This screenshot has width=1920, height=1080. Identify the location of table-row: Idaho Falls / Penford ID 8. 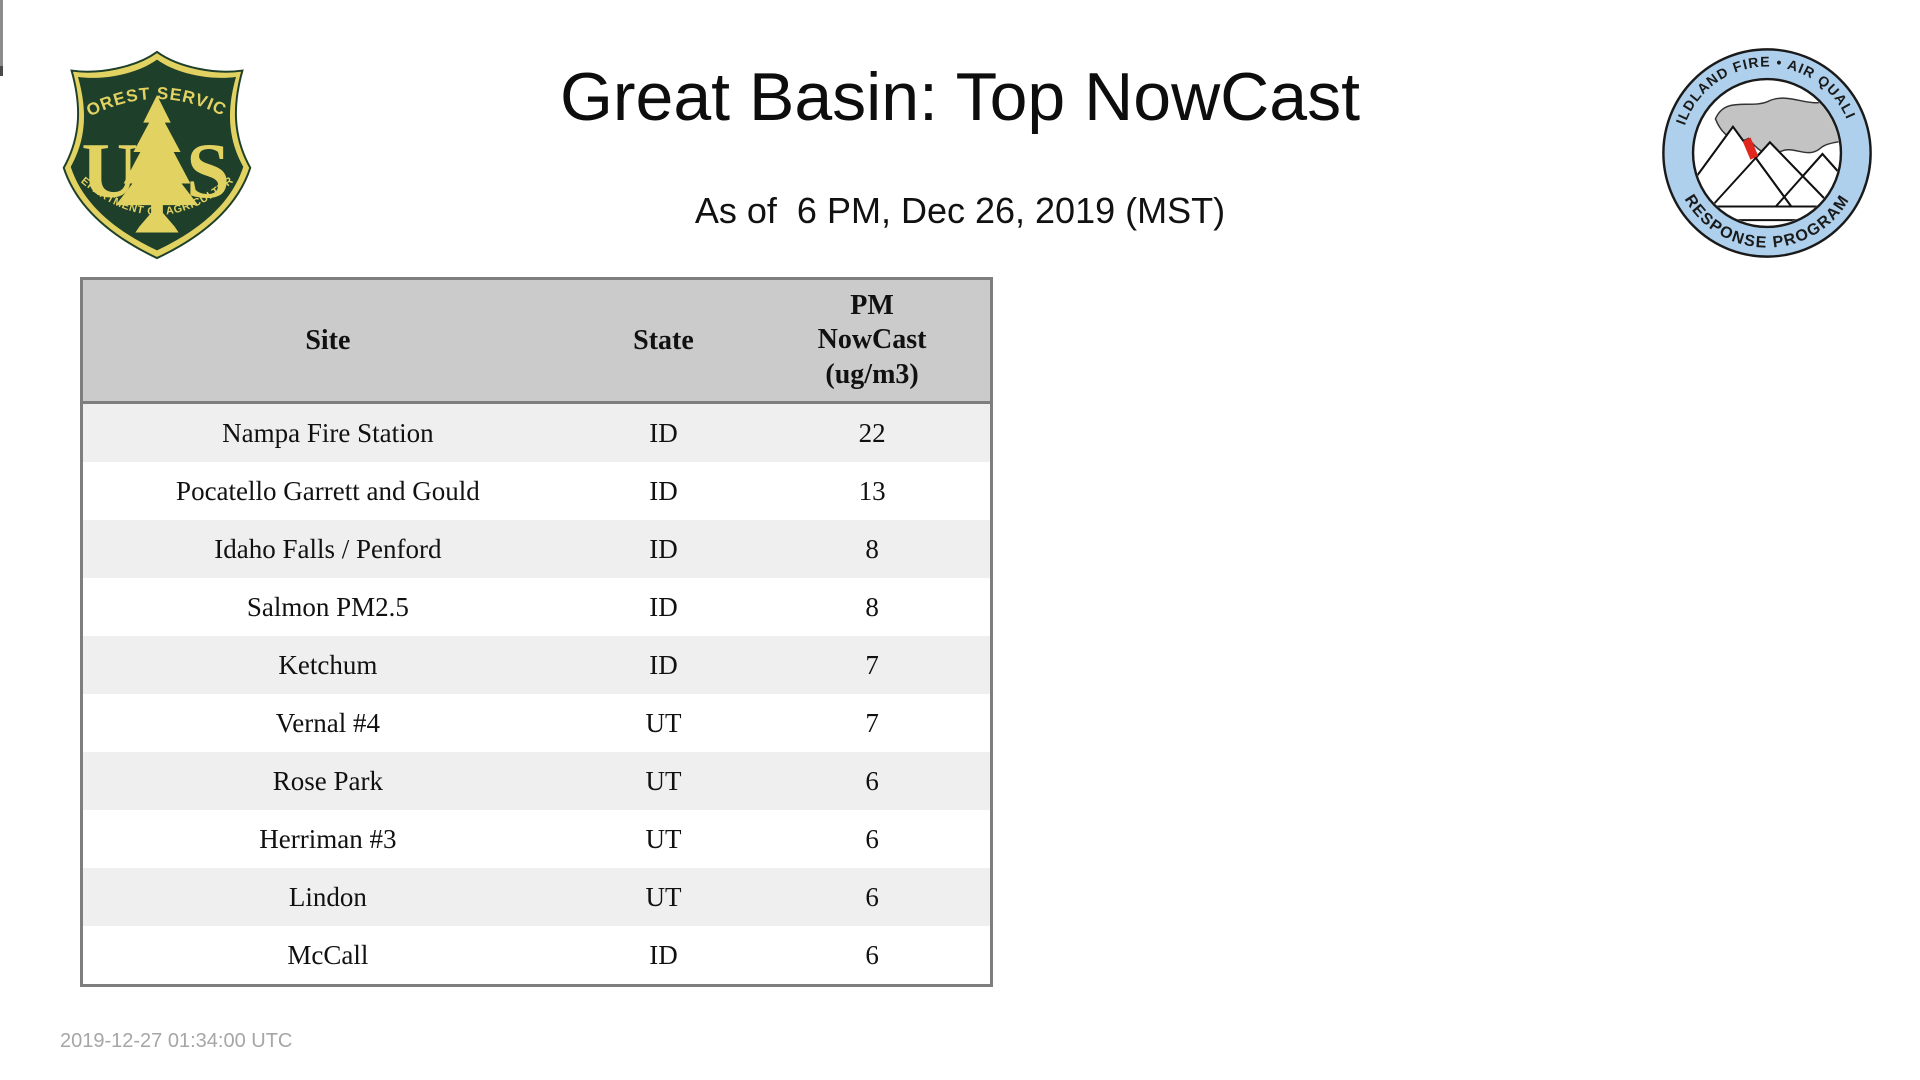
(536, 549).